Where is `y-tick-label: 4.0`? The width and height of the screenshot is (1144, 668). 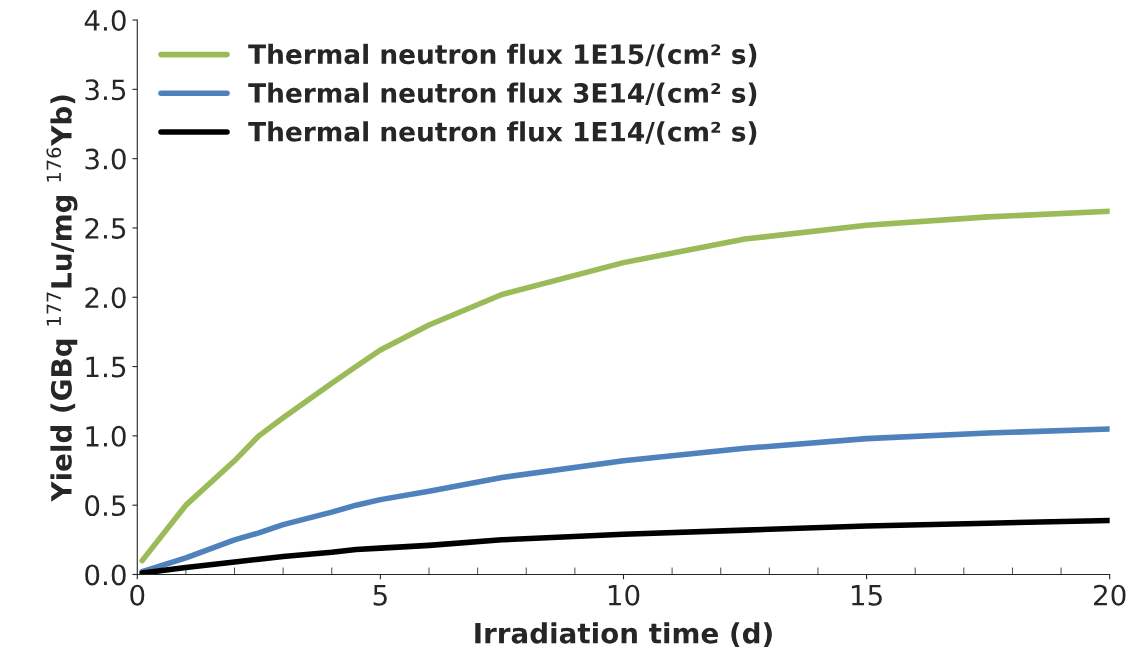 y-tick-label: 4.0 is located at coordinates (105, 20).